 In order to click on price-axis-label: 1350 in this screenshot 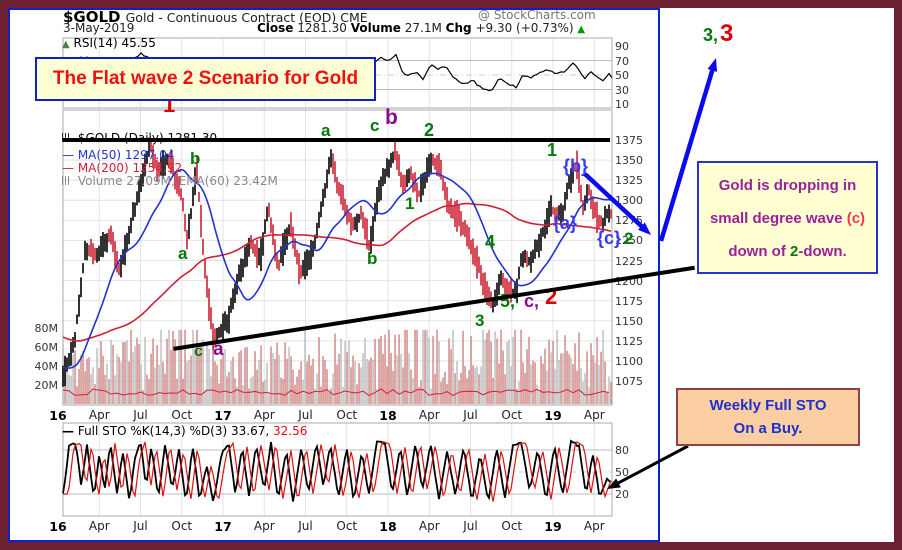, I will do `click(629, 161)`.